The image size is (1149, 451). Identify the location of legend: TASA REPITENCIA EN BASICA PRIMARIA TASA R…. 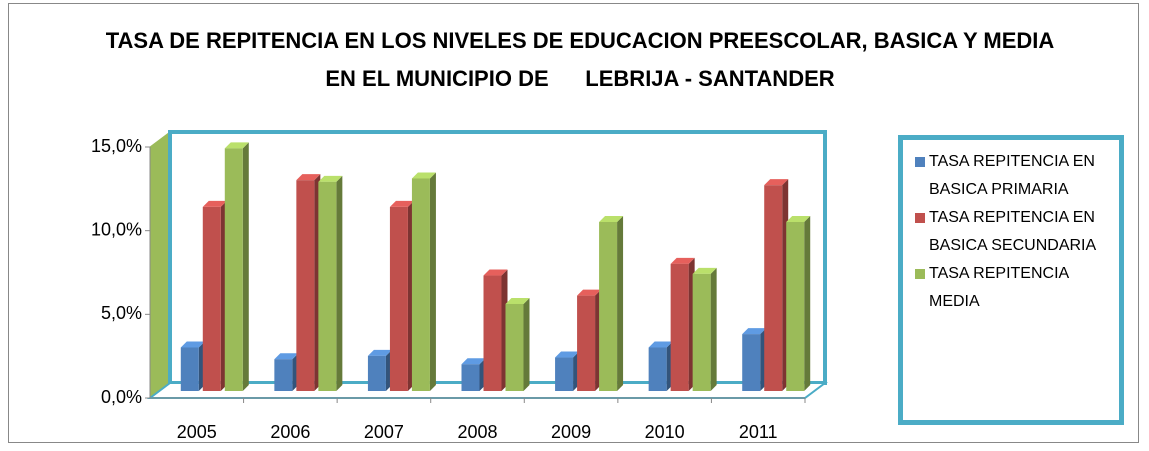
(1011, 280).